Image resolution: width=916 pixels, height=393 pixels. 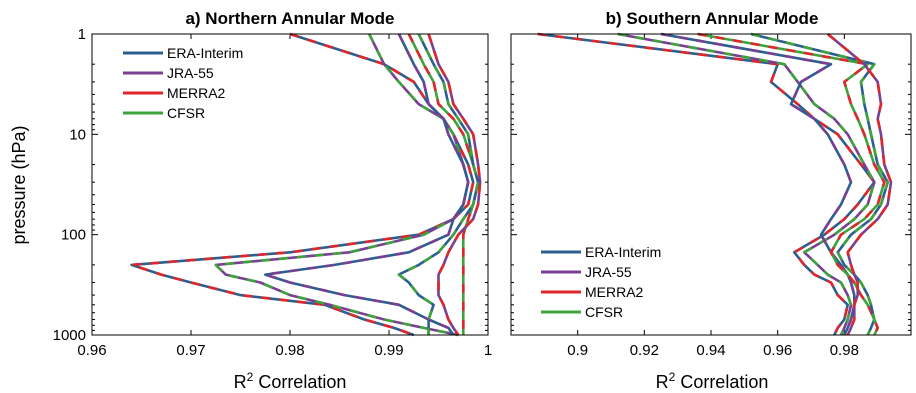 What do you see at coordinates (488, 350) in the screenshot?
I see `x-tick-label: 1` at bounding box center [488, 350].